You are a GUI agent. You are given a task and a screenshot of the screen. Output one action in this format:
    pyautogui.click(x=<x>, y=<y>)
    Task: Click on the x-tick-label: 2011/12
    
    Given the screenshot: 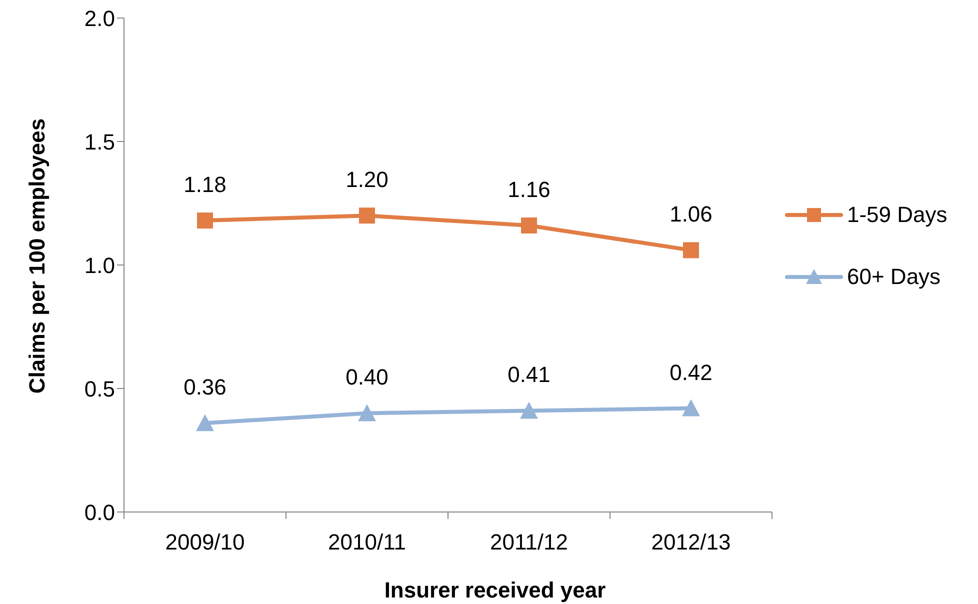 What is the action you would take?
    pyautogui.click(x=529, y=542)
    